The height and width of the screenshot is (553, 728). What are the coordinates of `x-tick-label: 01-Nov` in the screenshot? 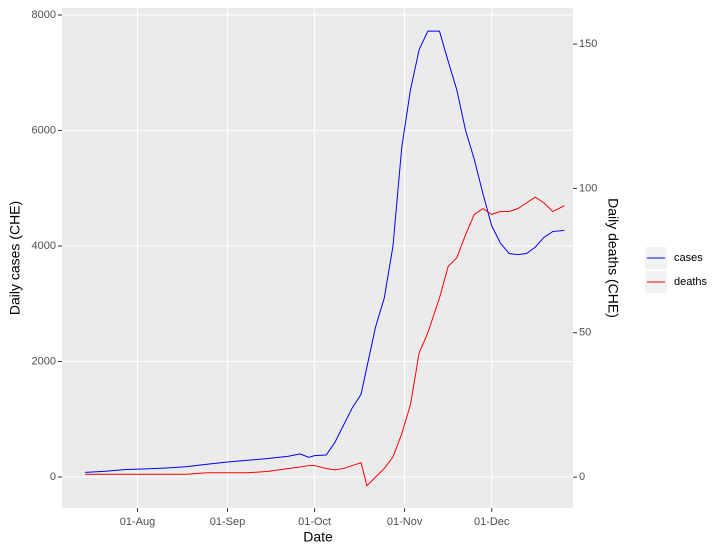 It's located at (405, 522).